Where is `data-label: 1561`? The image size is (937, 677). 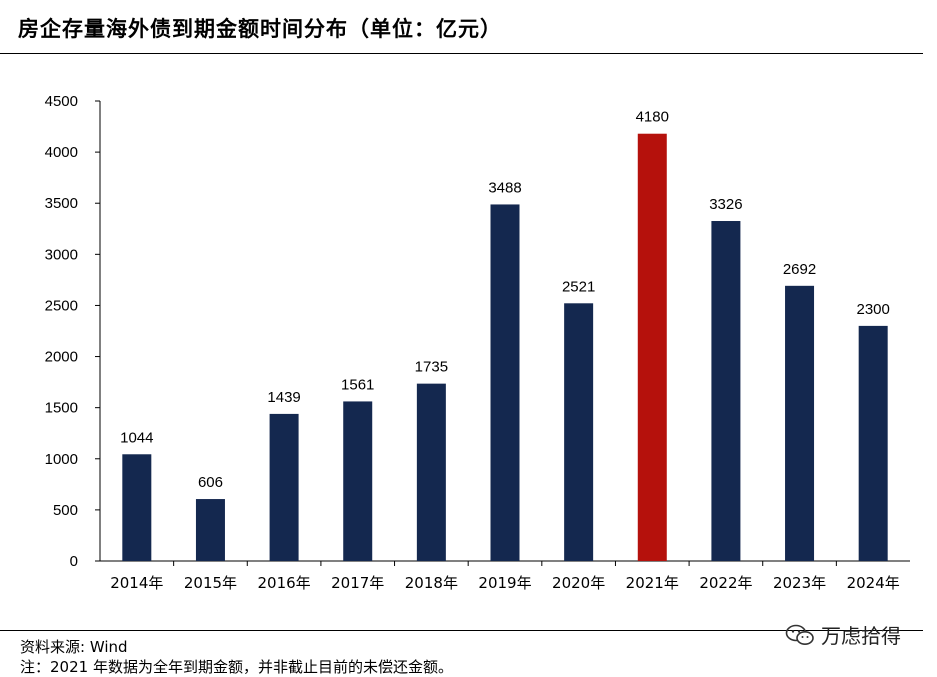
data-label: 1561 is located at coordinates (357, 384).